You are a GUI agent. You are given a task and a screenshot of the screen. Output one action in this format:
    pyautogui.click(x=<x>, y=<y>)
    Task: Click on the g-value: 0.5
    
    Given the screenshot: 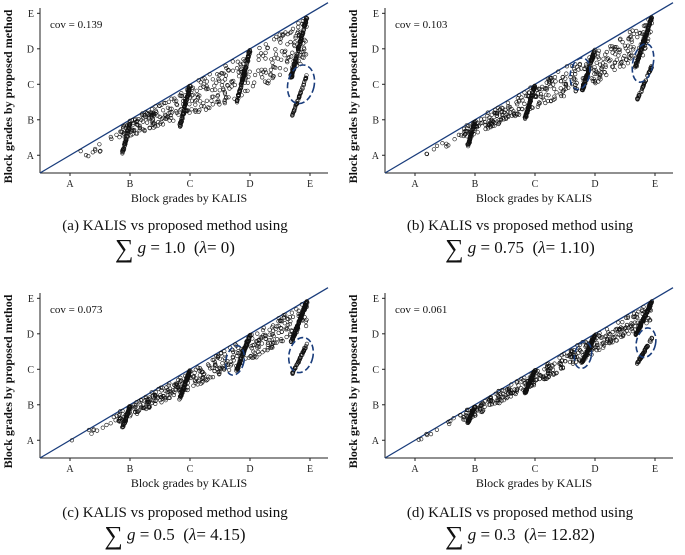 What is the action you would take?
    pyautogui.click(x=164, y=534)
    